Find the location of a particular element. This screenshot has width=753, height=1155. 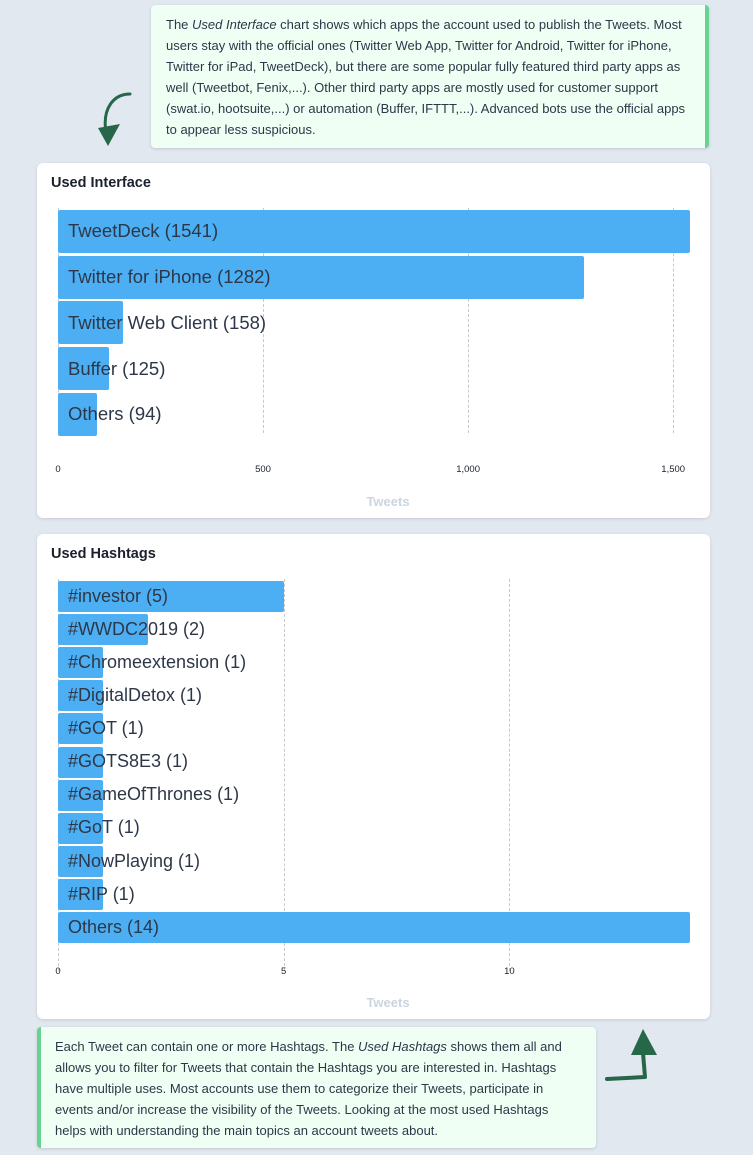

x-tick-label: 1,000 is located at coordinates (468, 469).